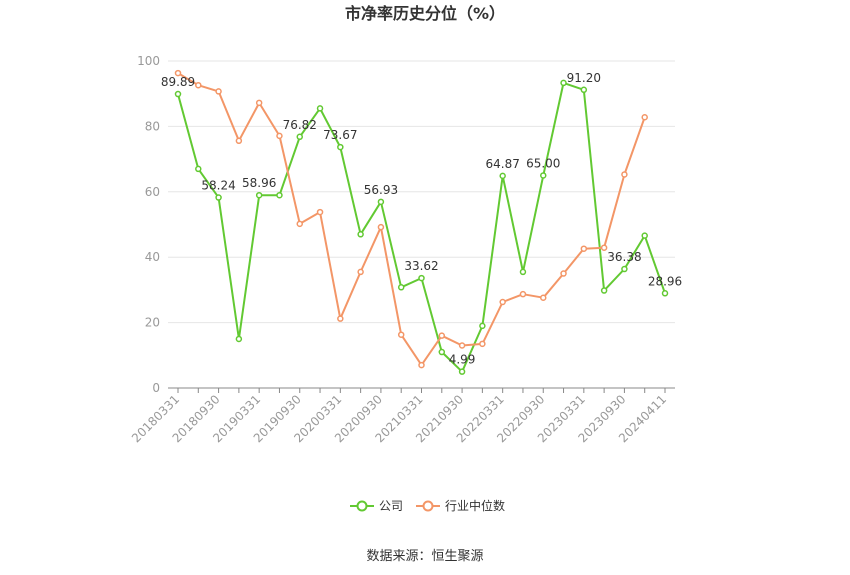 This screenshot has width=850, height=575. Describe the element at coordinates (665, 281) in the screenshot. I see `data-label: 28.96` at that location.